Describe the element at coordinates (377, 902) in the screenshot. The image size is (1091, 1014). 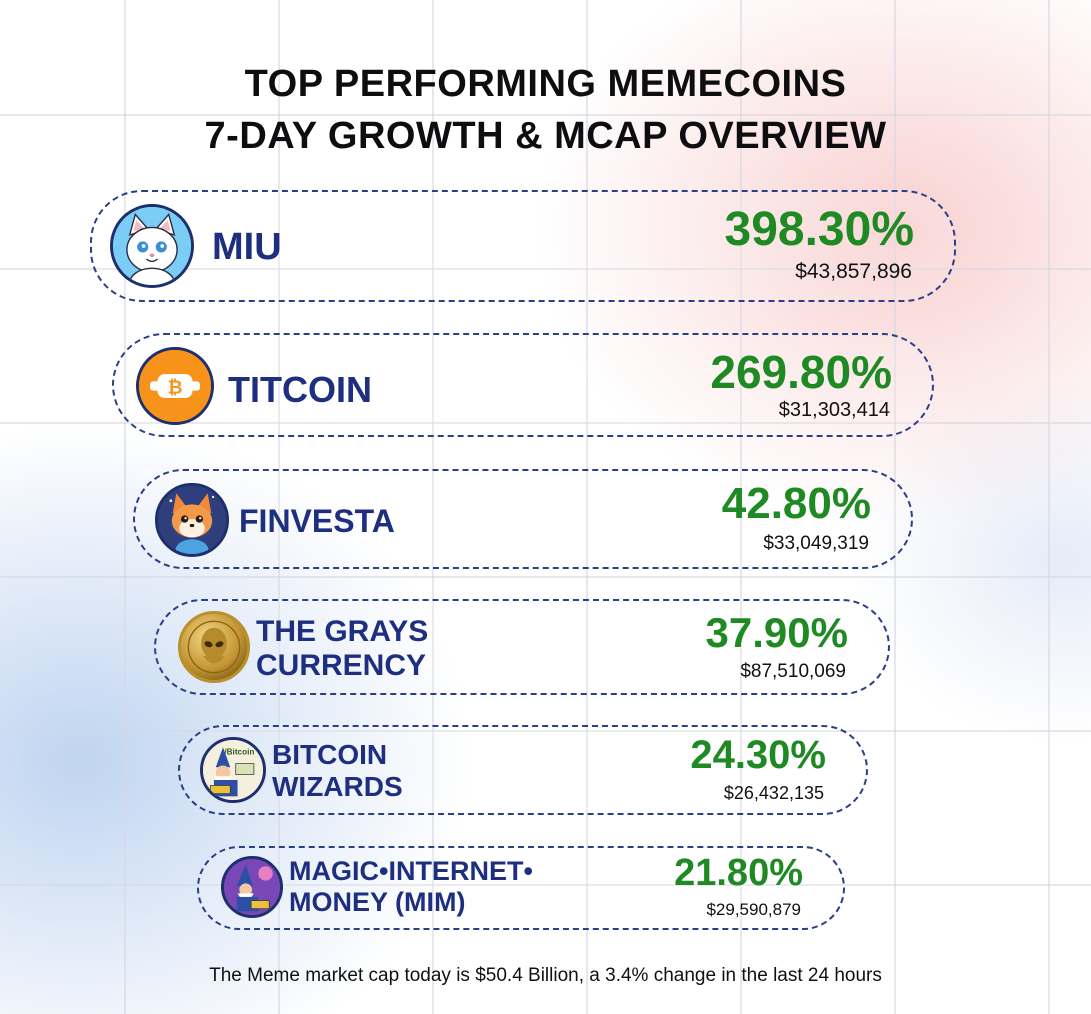
I see `coin-name-line-2: MONEY (MIM)` at that location.